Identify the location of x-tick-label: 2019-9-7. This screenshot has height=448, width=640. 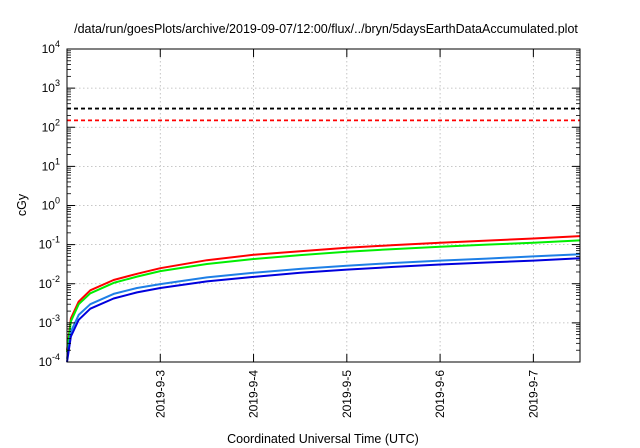
(533, 394).